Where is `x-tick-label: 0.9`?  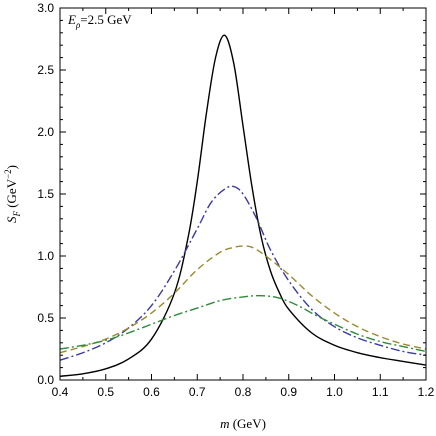
x-tick-label: 0.9 is located at coordinates (288, 392).